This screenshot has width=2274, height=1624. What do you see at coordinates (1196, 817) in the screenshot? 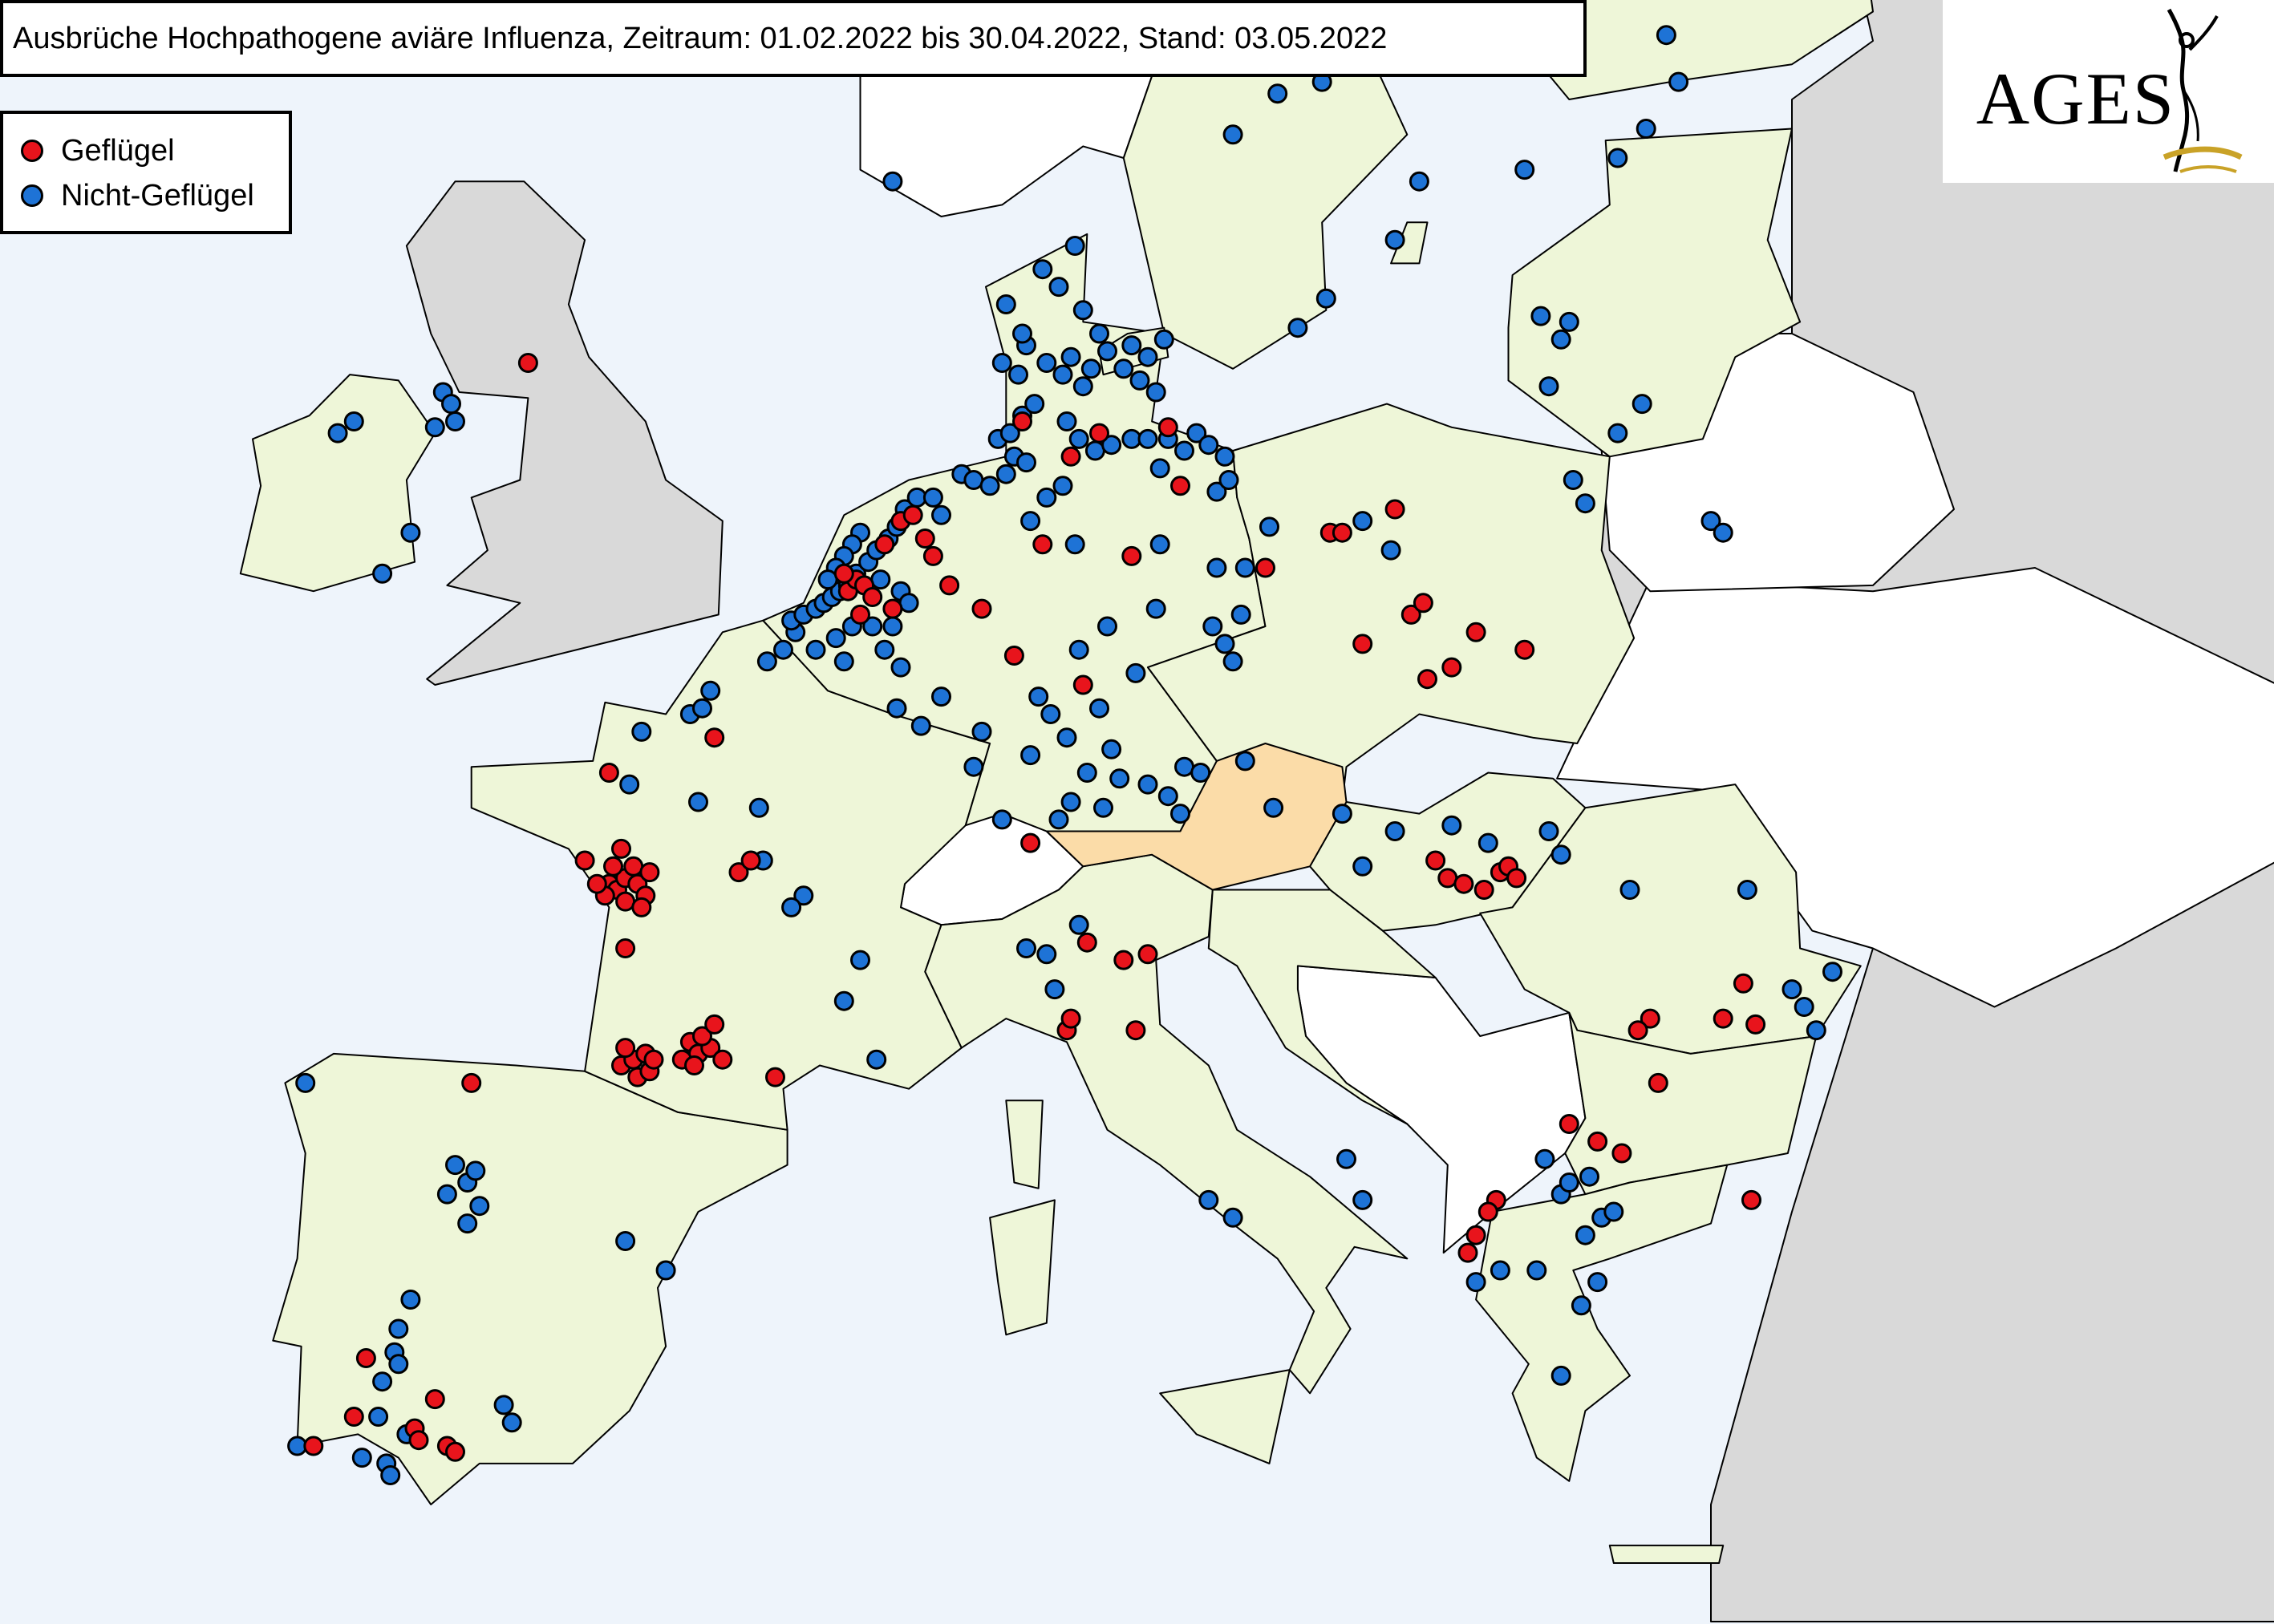
I see `austria-land` at bounding box center [1196, 817].